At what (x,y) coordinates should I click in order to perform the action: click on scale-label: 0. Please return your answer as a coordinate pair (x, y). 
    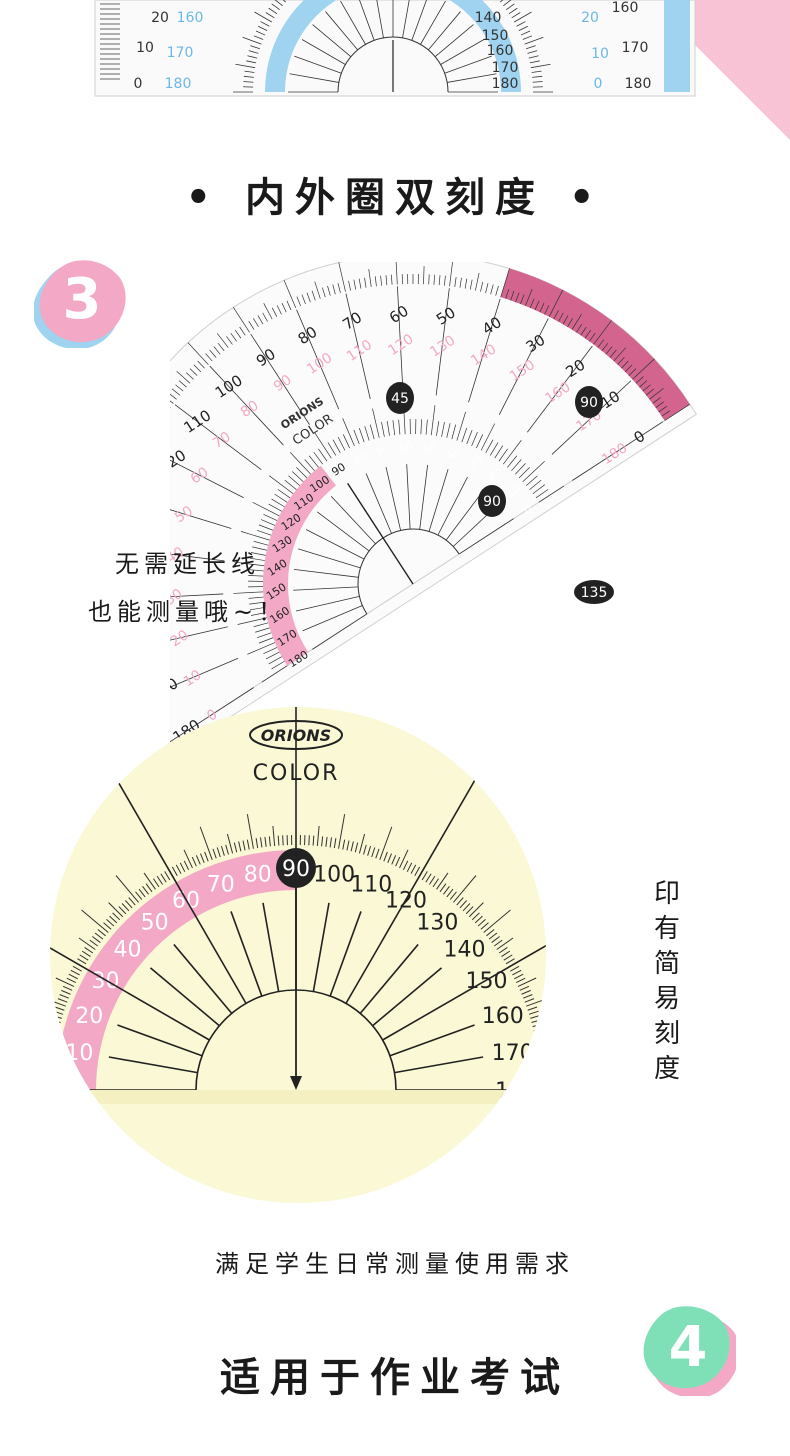
    Looking at the image, I should click on (598, 84).